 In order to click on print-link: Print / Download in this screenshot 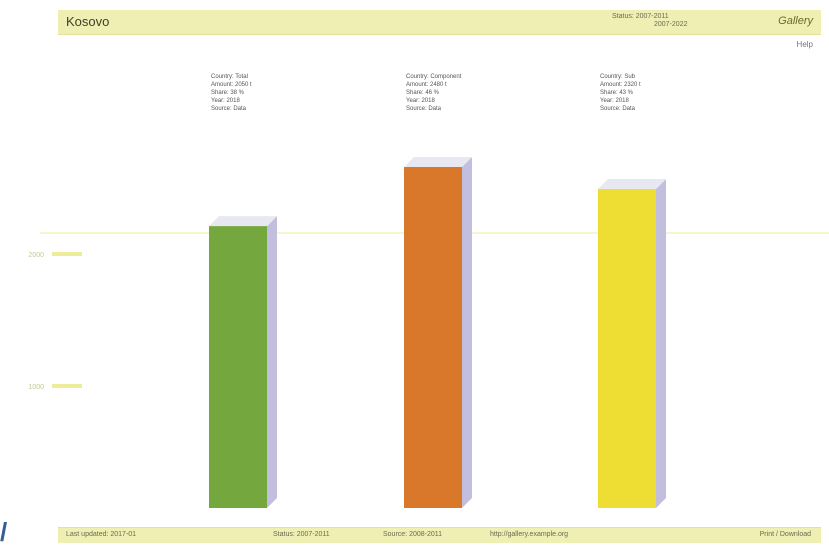, I will do `click(785, 534)`.